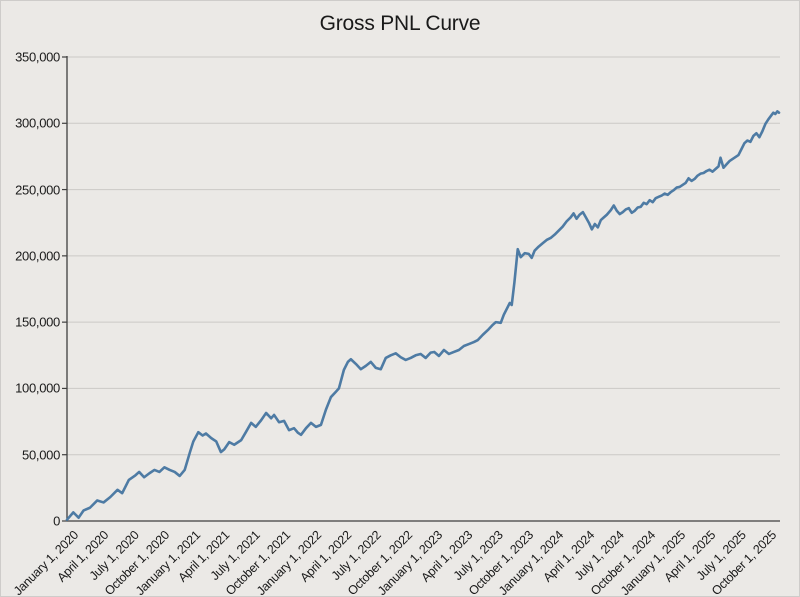  What do you see at coordinates (37, 123) in the screenshot?
I see `y-tick-label: 300,000` at bounding box center [37, 123].